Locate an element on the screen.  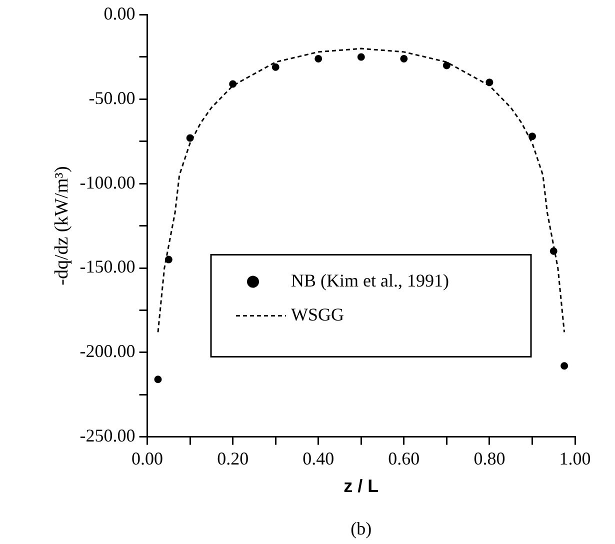
x-tick-label: 1.00 is located at coordinates (575, 458).